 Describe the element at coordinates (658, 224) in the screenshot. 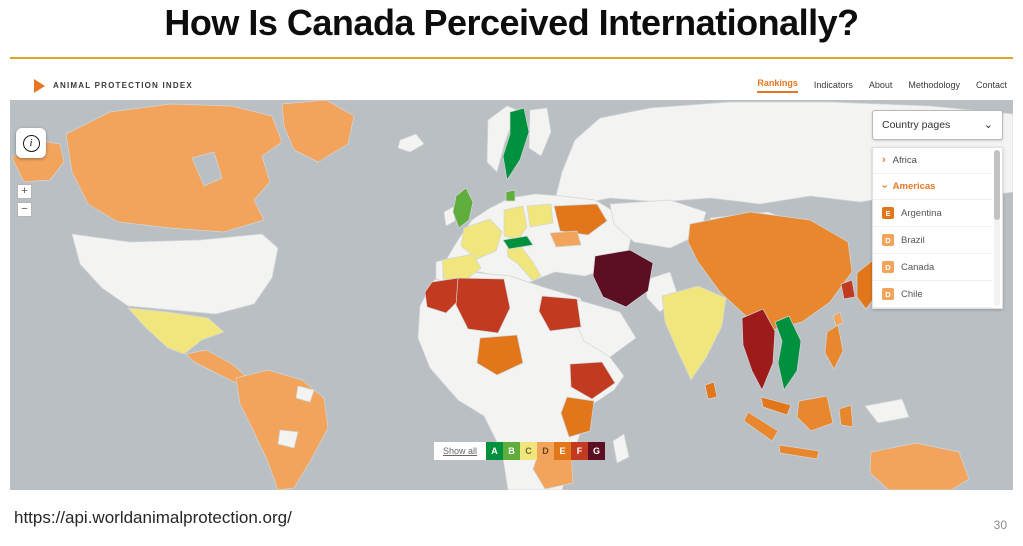

I see `region-central-asia` at that location.